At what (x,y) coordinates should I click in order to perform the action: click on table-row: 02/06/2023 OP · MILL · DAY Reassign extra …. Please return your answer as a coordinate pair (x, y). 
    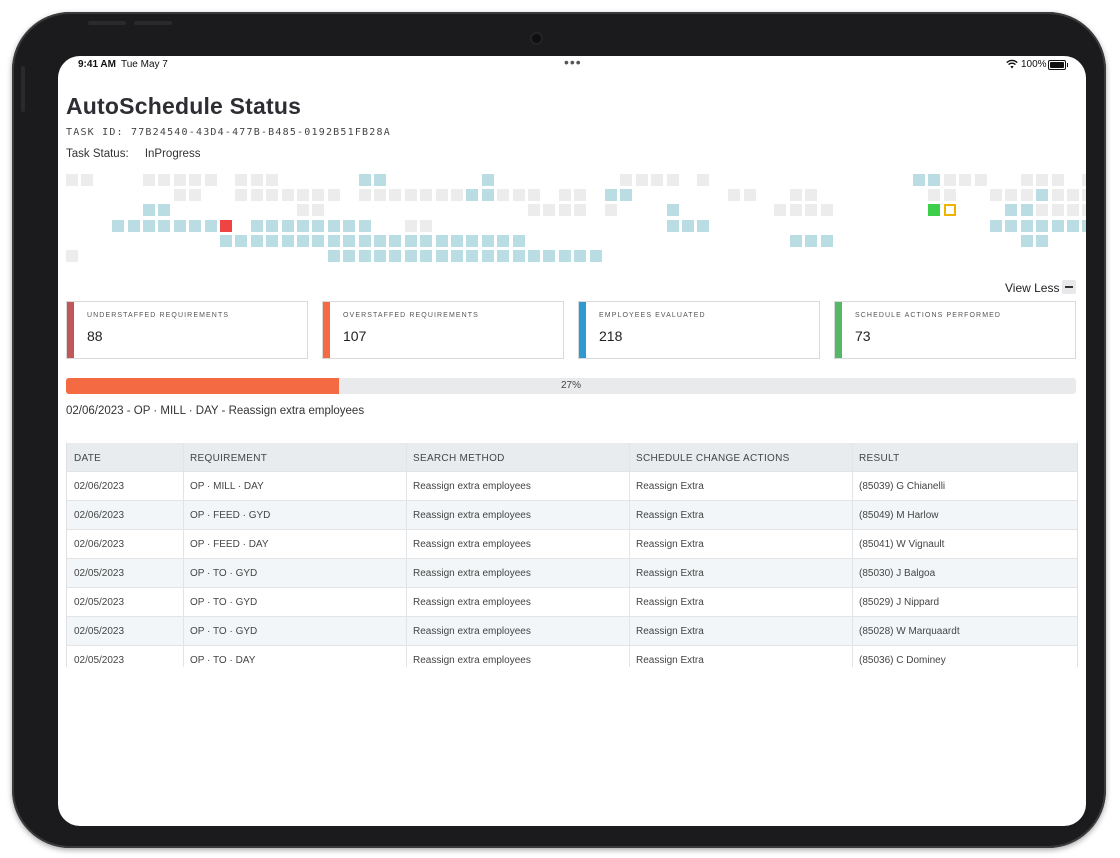
    Looking at the image, I should click on (572, 485).